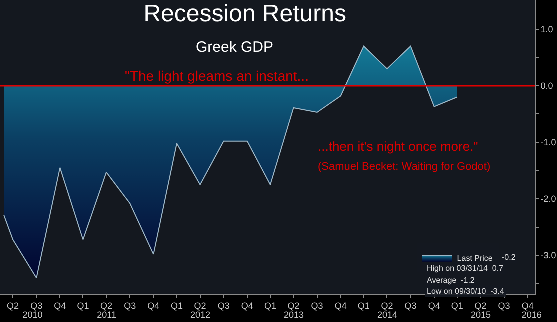 Image resolution: width=557 pixels, height=322 pixels. Describe the element at coordinates (404, 167) in the screenshot. I see `annotation: (Samuel Becket: Waiting for Godot)` at that location.